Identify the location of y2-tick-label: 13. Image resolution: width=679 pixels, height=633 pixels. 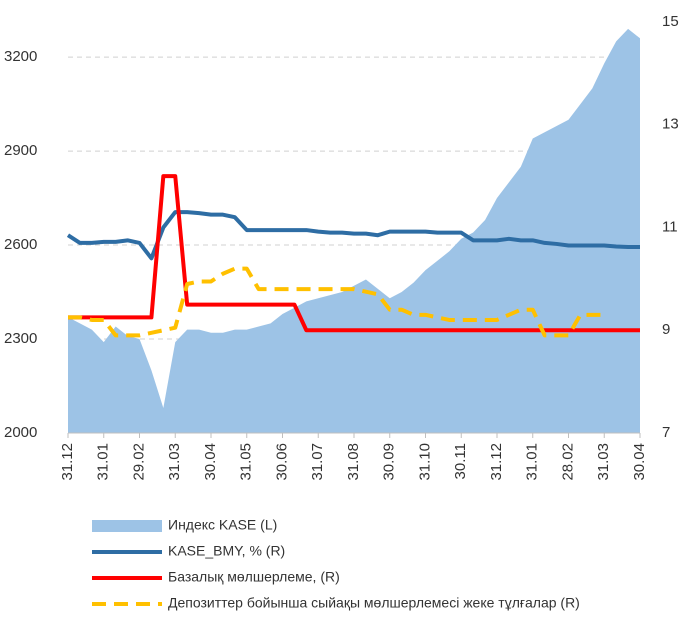
(670, 124).